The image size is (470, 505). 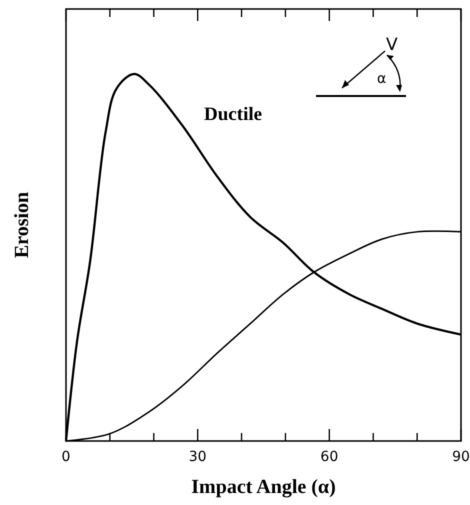 I want to click on y-axis-title: Erosion, so click(x=22, y=225).